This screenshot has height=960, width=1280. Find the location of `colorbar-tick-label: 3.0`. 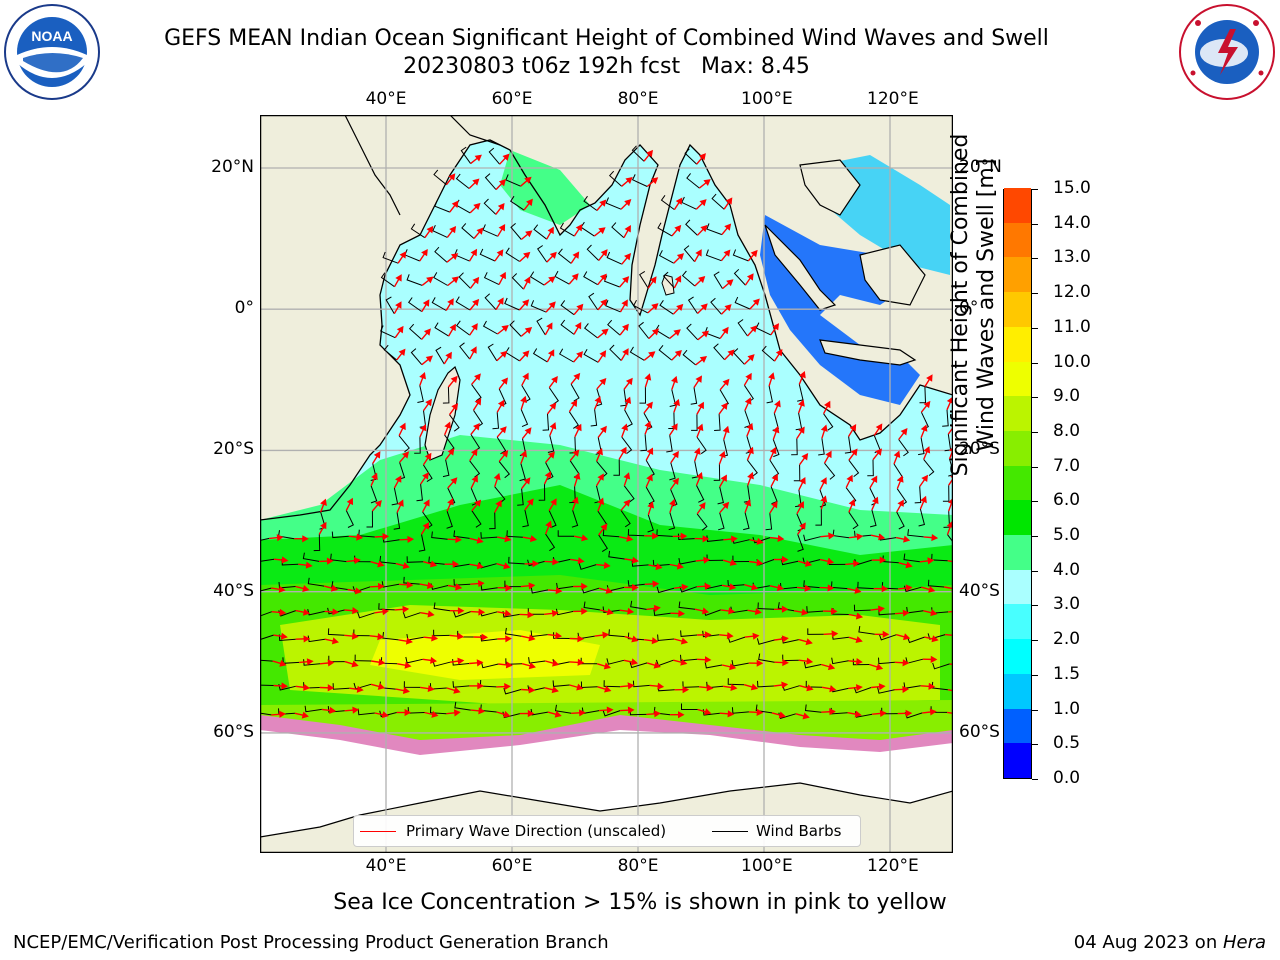

colorbar-tick-label: 3.0 is located at coordinates (1067, 604).